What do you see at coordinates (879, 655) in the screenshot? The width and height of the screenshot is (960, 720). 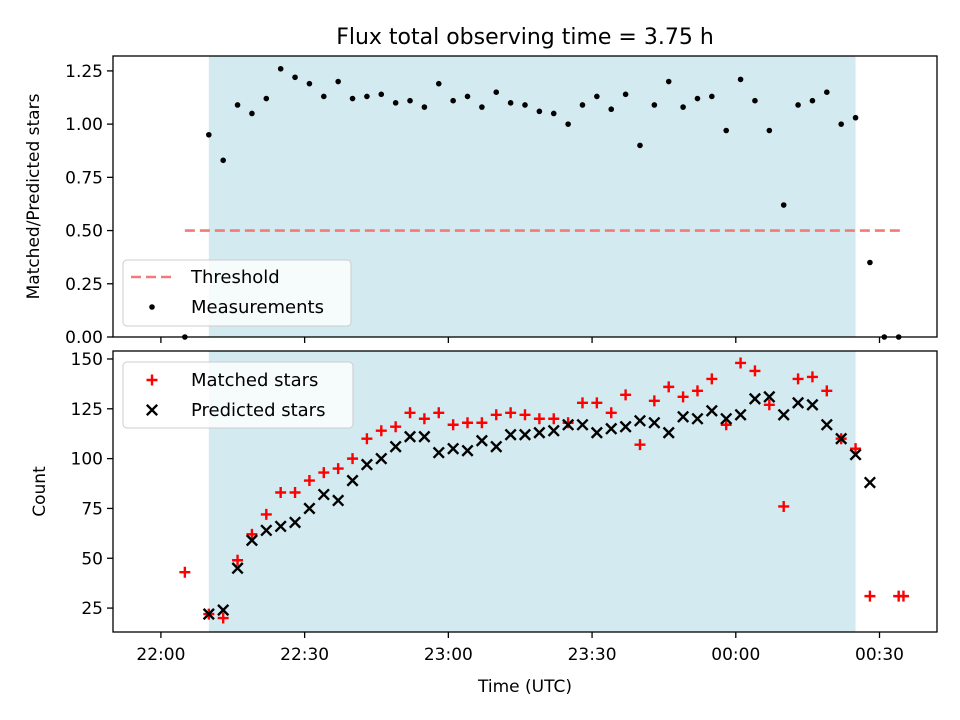 I see `x-tick-label: 00:30` at bounding box center [879, 655].